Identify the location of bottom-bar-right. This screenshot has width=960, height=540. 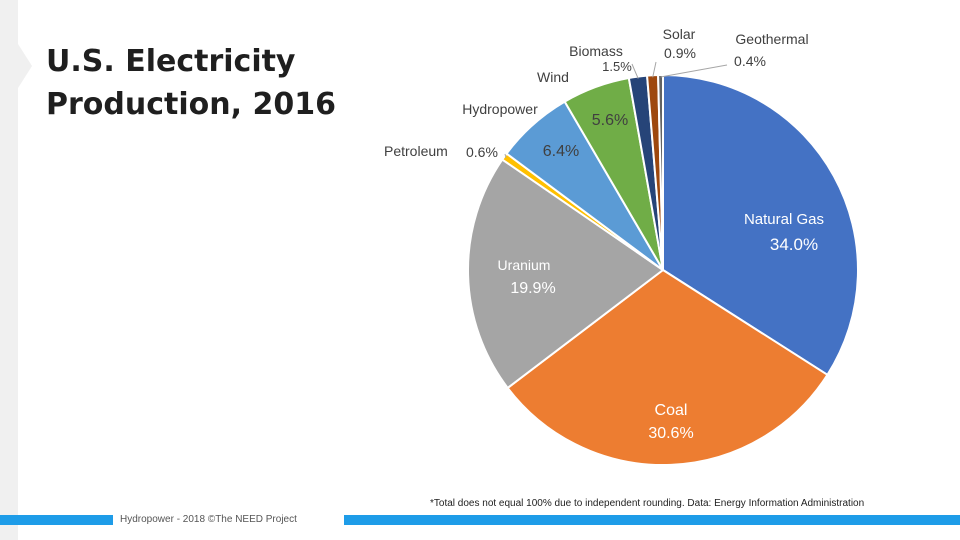
(652, 520).